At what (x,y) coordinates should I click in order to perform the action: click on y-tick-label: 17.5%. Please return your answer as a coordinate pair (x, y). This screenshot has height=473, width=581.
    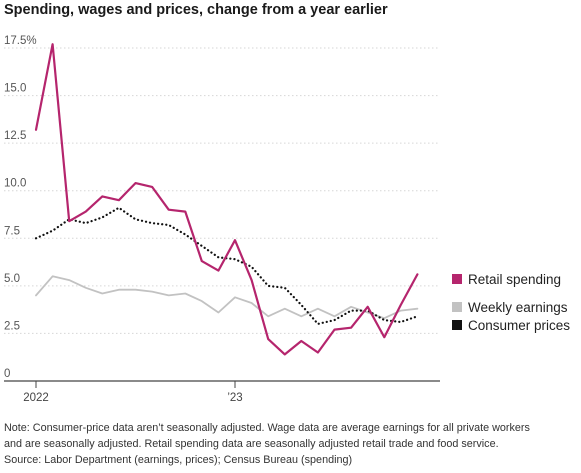
    Looking at the image, I should click on (20, 41).